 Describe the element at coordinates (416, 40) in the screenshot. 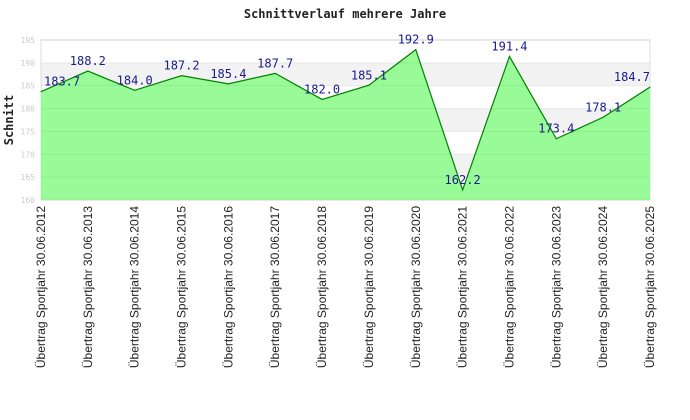

I see `data-label: 192.9` at that location.